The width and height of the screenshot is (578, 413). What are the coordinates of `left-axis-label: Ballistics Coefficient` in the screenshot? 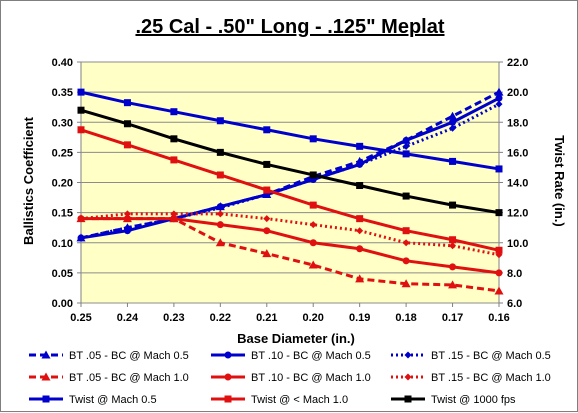 It's located at (28, 180).